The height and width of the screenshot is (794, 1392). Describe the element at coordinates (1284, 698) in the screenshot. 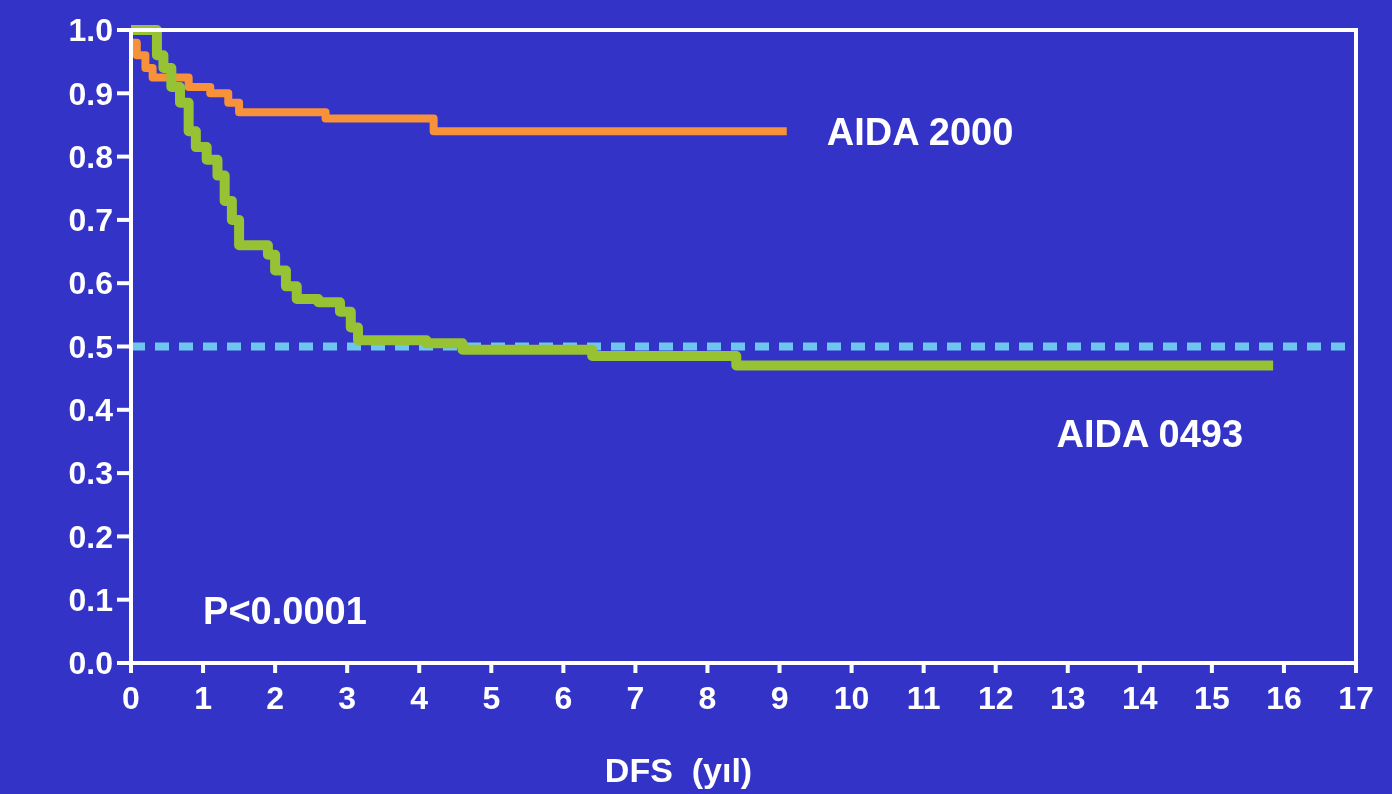

I see `x-tick-label: 16` at that location.